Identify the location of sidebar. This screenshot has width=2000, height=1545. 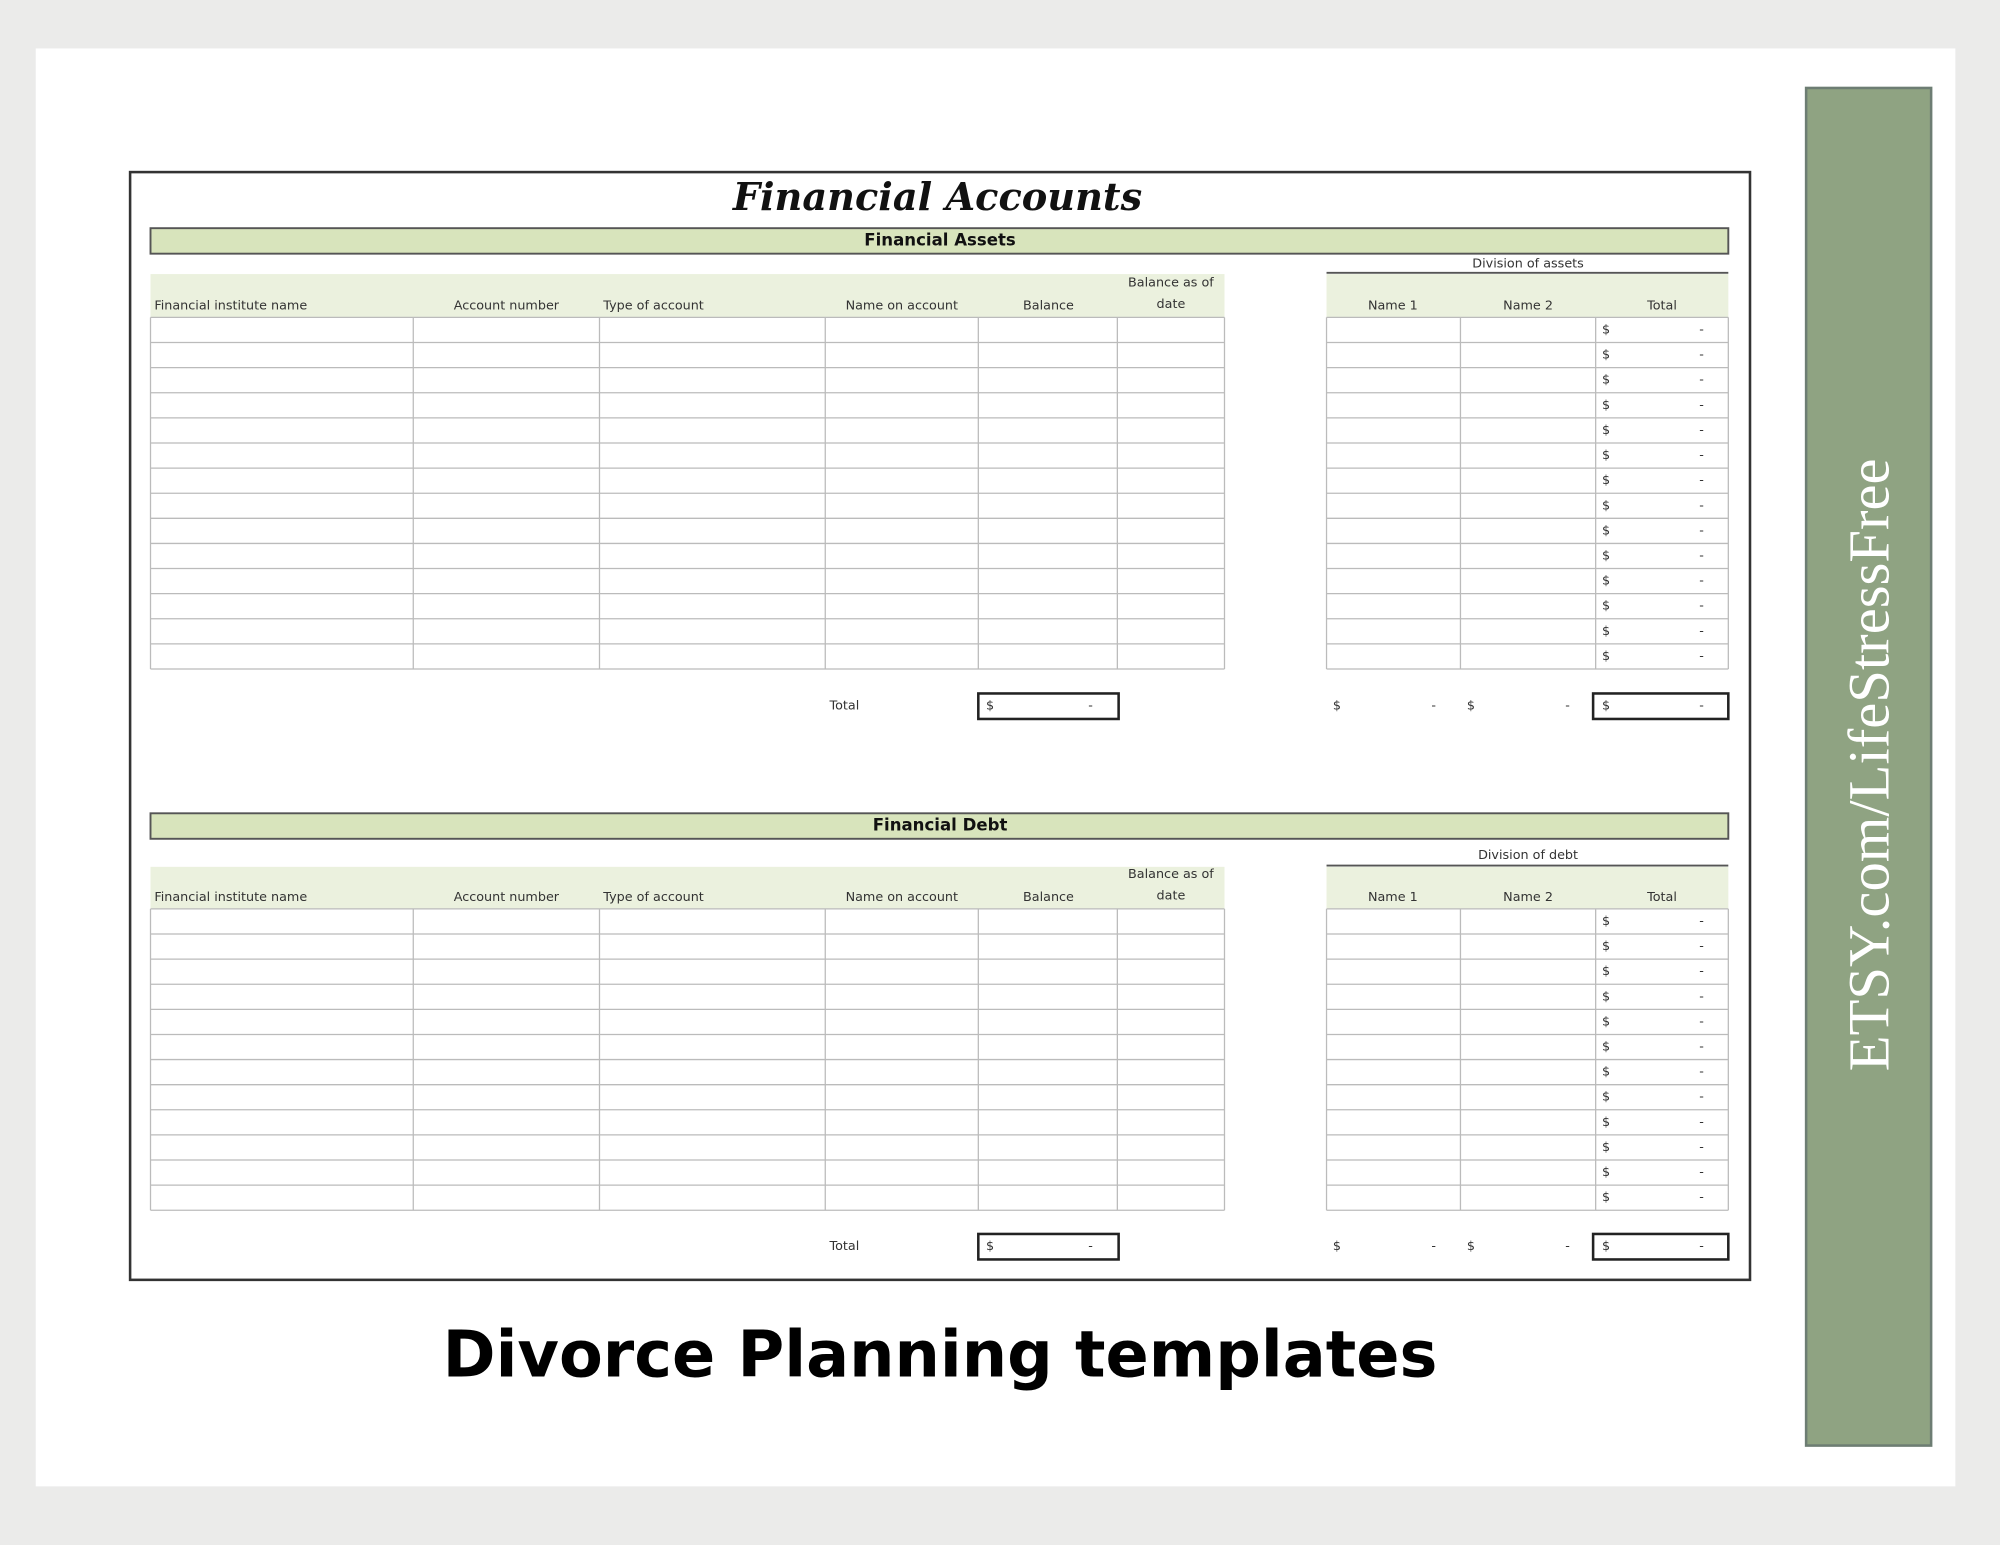
(1868, 766).